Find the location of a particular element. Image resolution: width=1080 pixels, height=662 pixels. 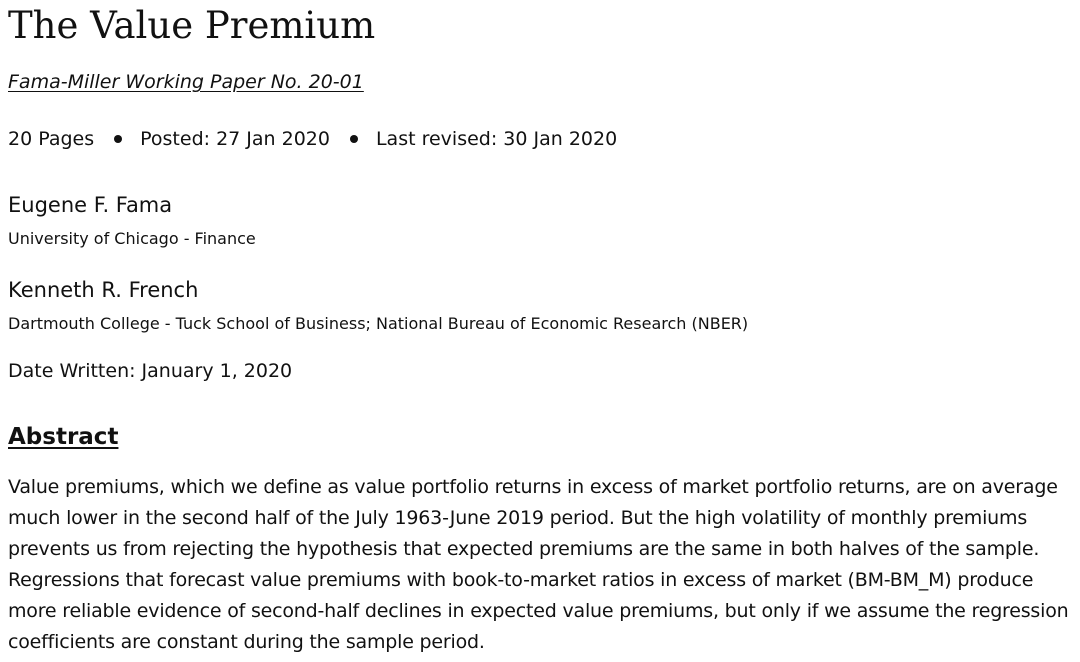

last-revised-date: Last revised: 30 Jan 2020 is located at coordinates (496, 139).